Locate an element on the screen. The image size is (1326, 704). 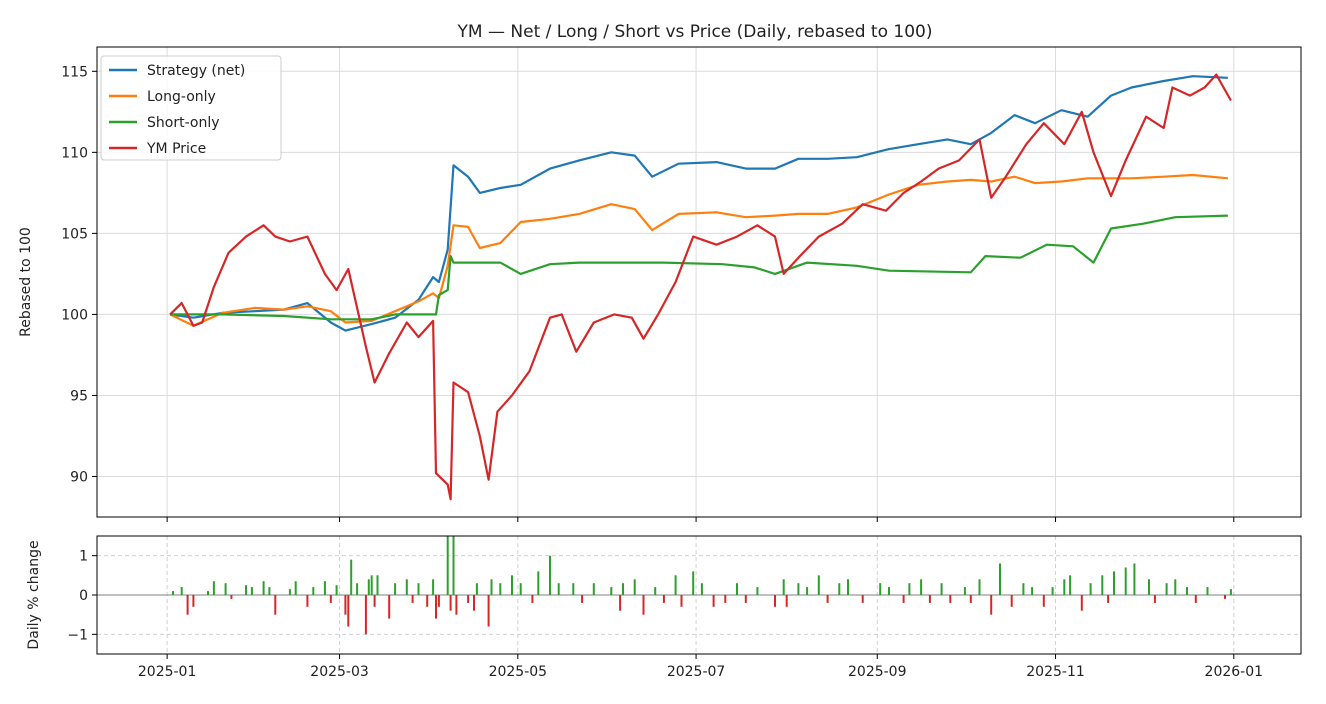
sub-y-tick-label: −1 is located at coordinates (77, 635).